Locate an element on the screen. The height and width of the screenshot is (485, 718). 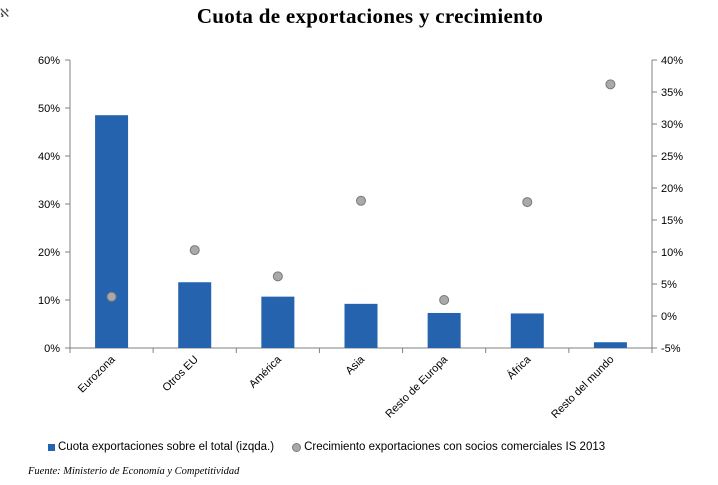
left-tick-label: 20% is located at coordinates (49, 253).